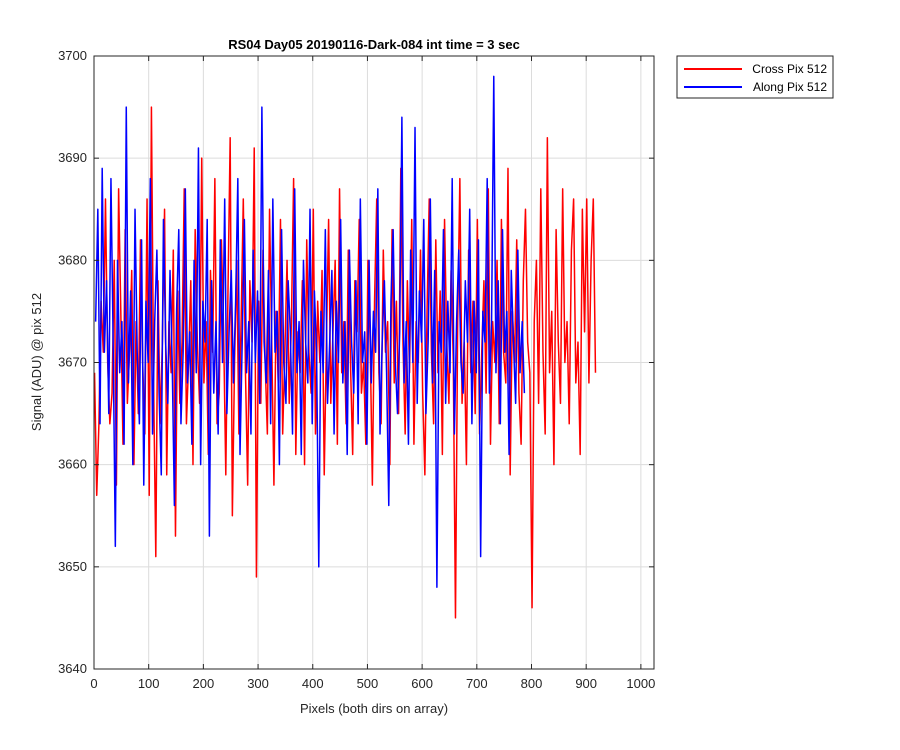 The image size is (900, 750). I want to click on legend-label-along: Along Pix 512, so click(790, 87).